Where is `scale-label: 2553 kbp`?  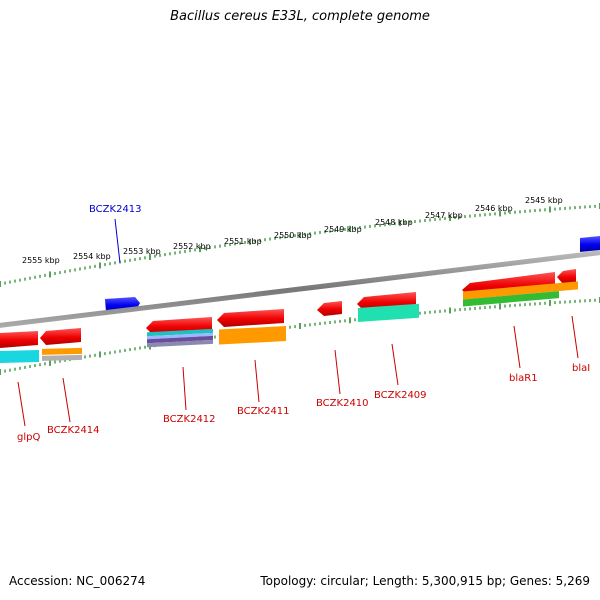 scale-label: 2553 kbp is located at coordinates (142, 251).